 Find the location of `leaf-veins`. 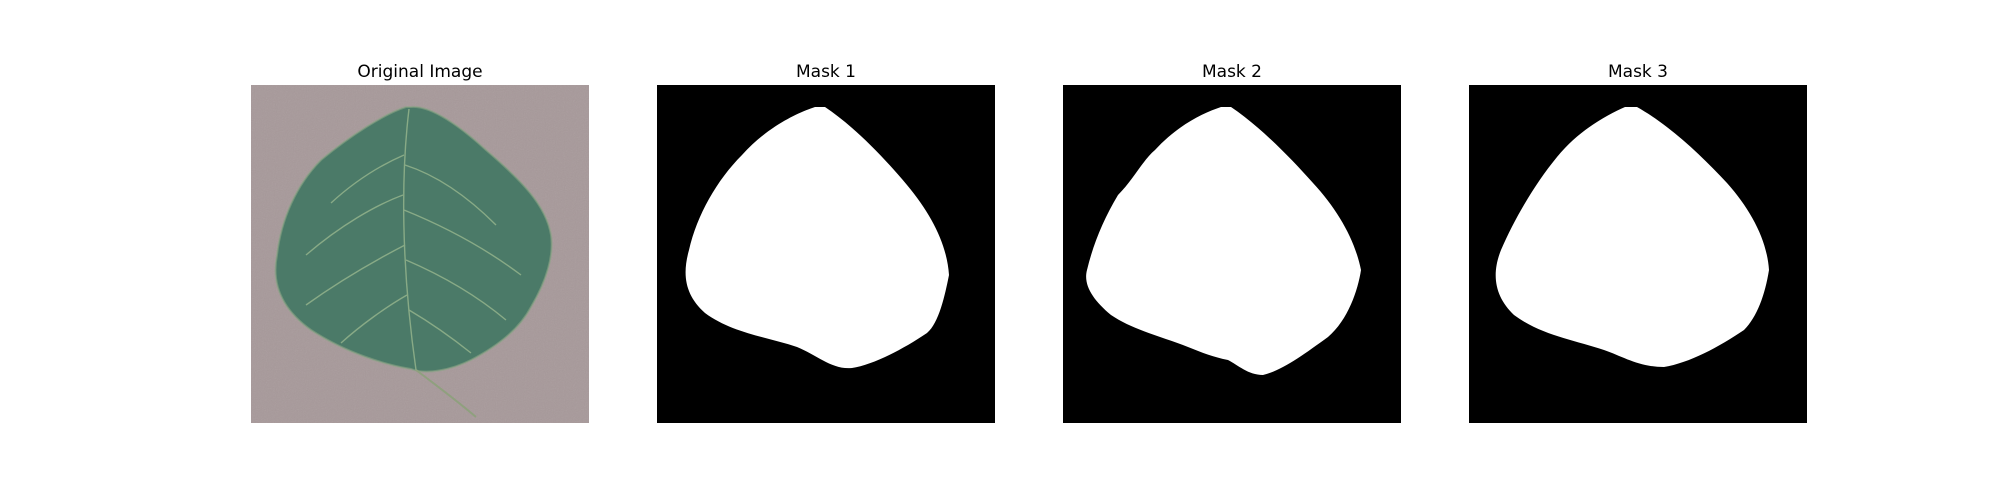

leaf-veins is located at coordinates (413, 239).